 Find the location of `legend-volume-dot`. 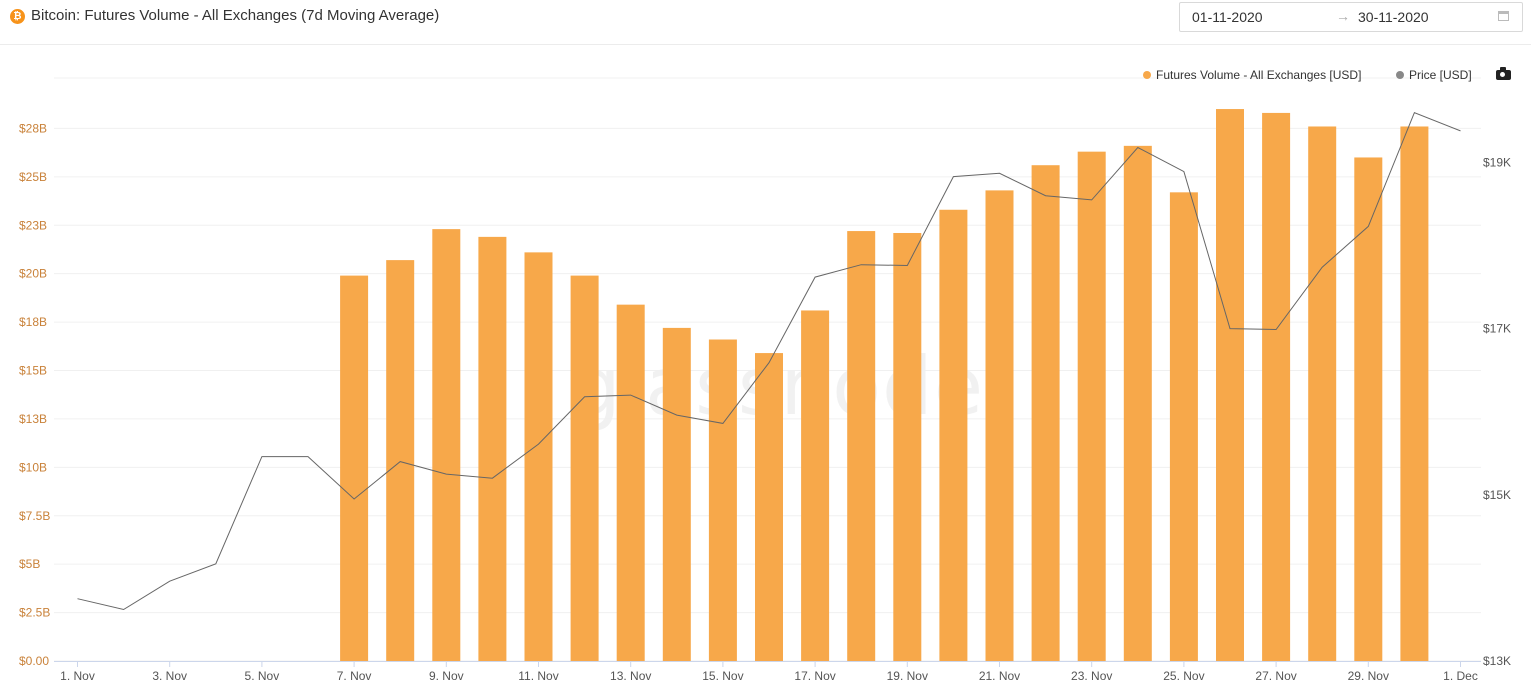

legend-volume-dot is located at coordinates (1147, 75).